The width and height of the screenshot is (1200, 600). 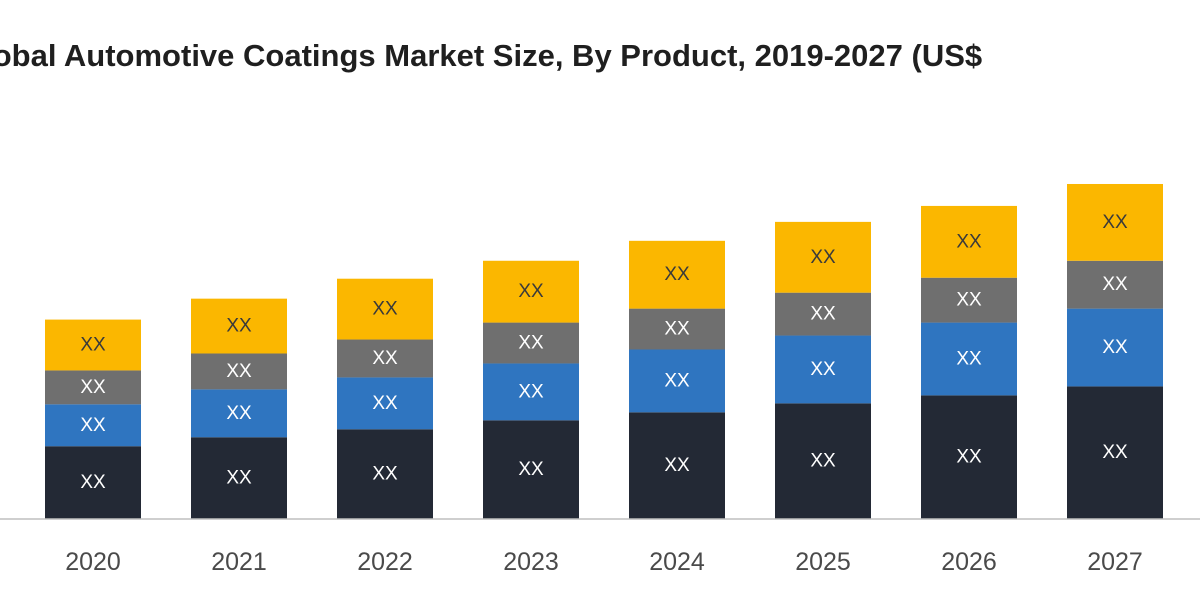 I want to click on data-label-2025-series-1: XX, so click(x=823, y=461).